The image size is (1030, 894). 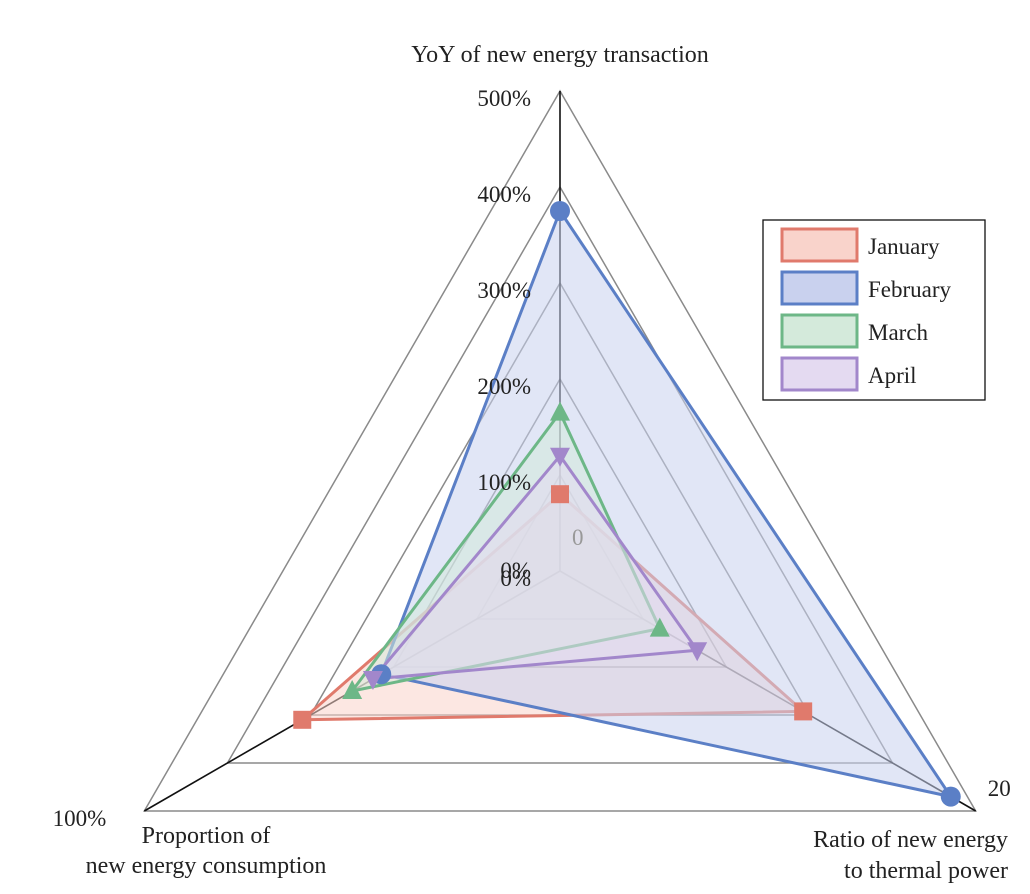 What do you see at coordinates (950, 796) in the screenshot?
I see `marker-february-ratio` at bounding box center [950, 796].